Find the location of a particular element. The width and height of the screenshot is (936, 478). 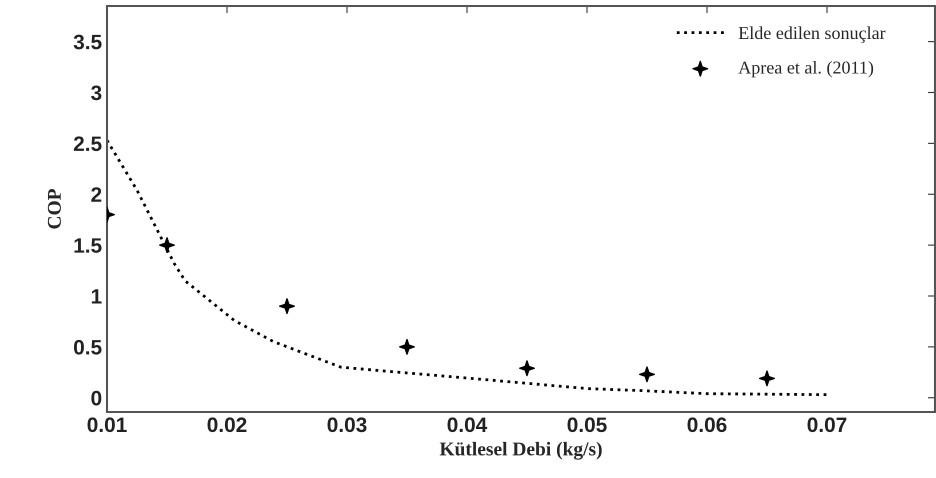

y-axis-title: COP is located at coordinates (54, 209).